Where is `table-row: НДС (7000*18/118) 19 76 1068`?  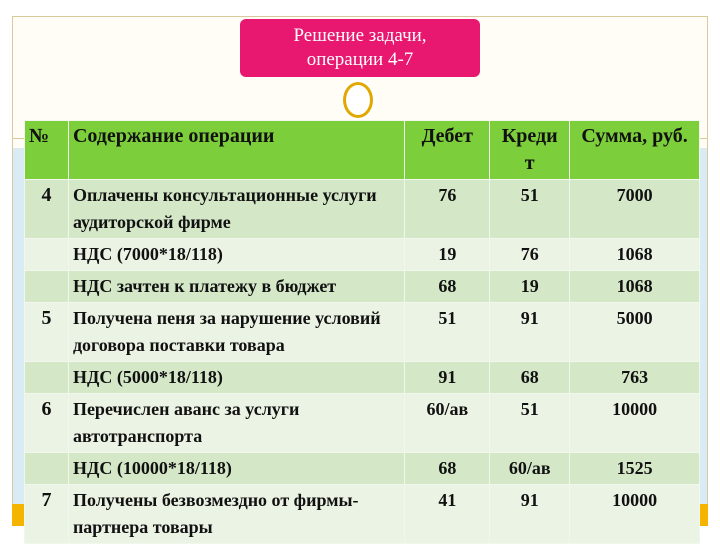 table-row: НДС (7000*18/118) 19 76 1068 is located at coordinates (362, 254).